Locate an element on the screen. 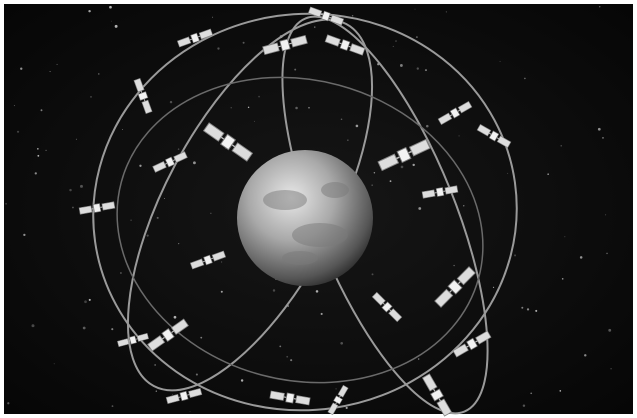 The image size is (637, 418). earth is located at coordinates (305, 218).